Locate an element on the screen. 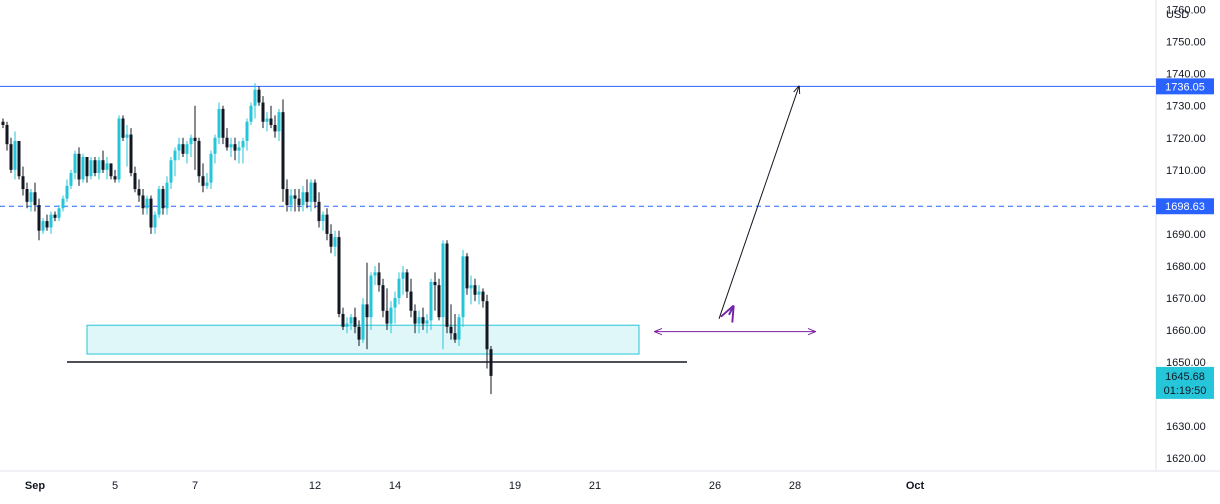 This screenshot has width=1220, height=504. time-axis: Sep 5 7 12 14 19 21 26 28 Oct is located at coordinates (475, 486).